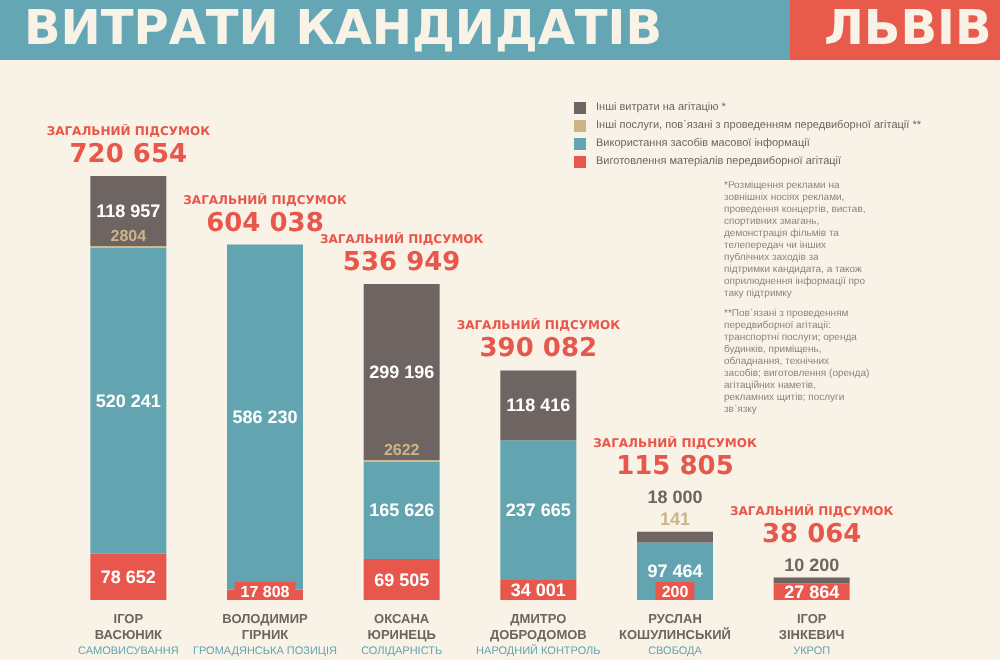  Describe the element at coordinates (402, 510) in the screenshot. I see `data-label: 165 626` at that location.